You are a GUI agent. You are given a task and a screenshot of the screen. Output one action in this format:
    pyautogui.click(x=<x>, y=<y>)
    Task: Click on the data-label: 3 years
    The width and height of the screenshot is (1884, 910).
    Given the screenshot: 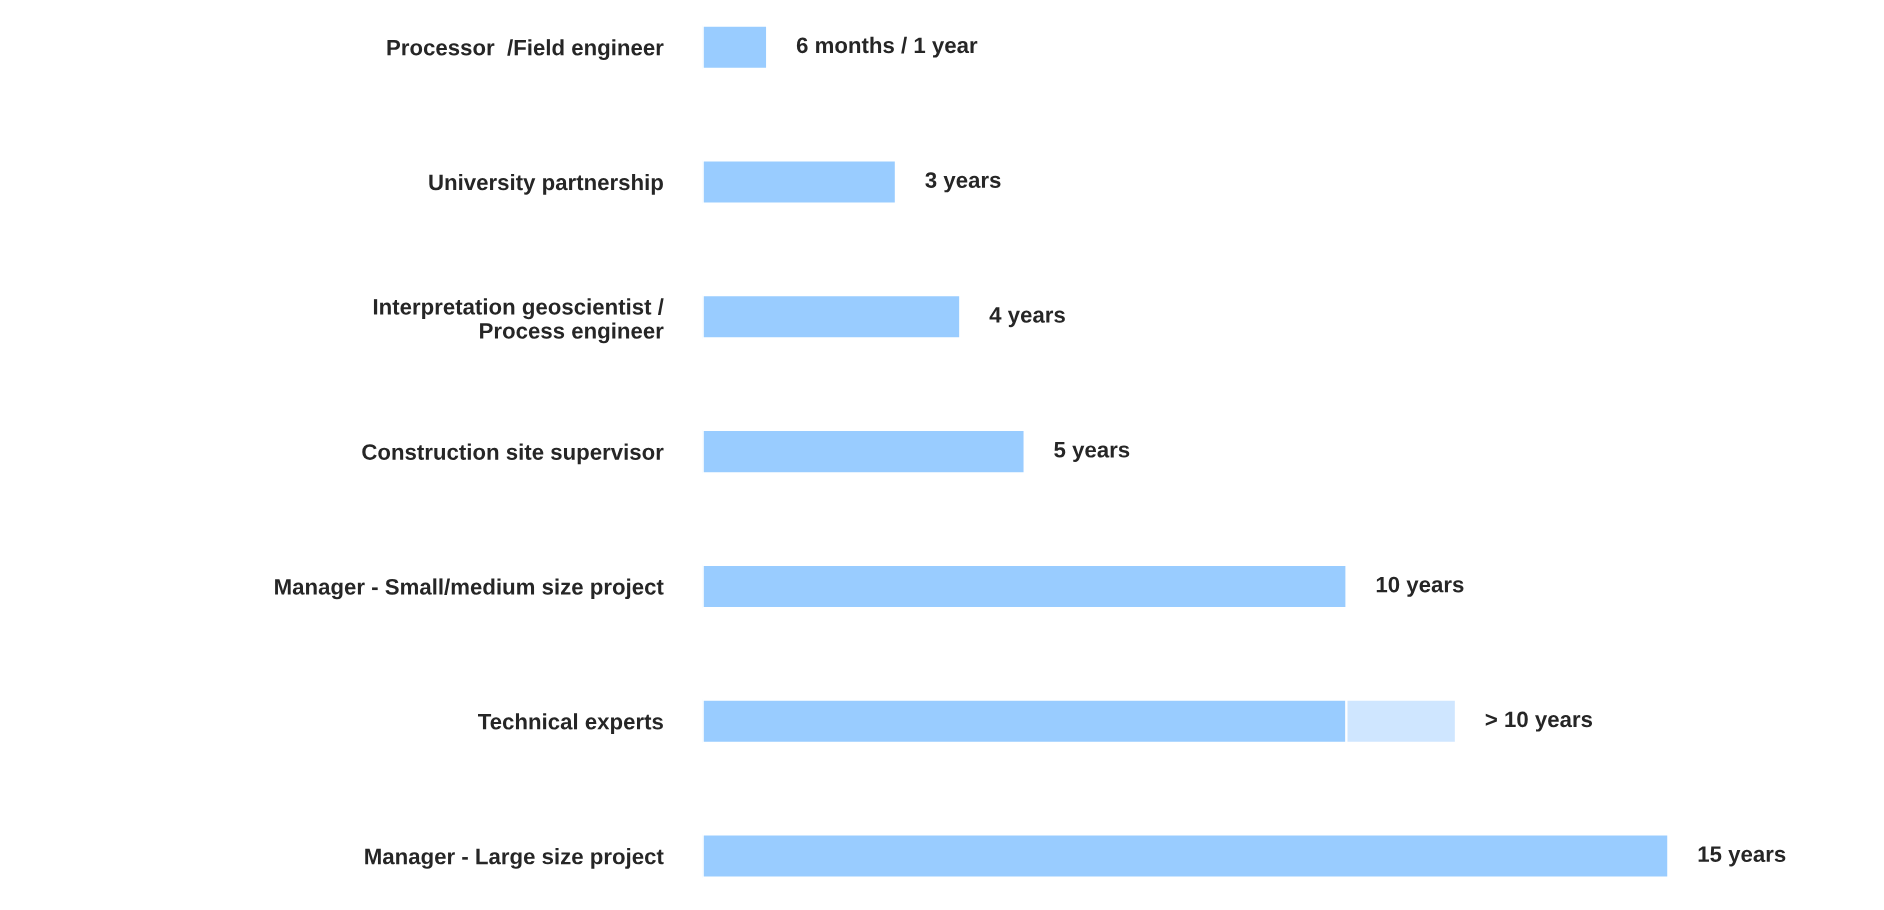 What is the action you would take?
    pyautogui.click(x=963, y=182)
    